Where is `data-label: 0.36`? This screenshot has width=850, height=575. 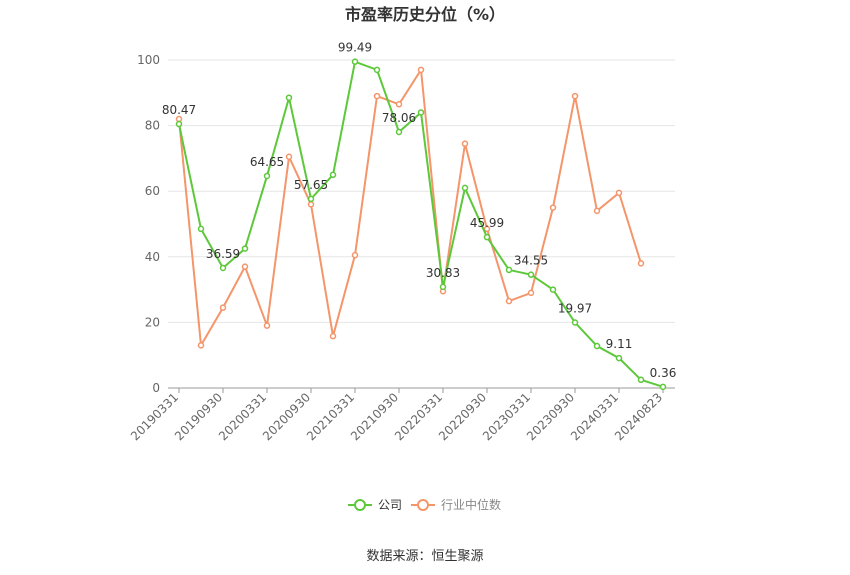 data-label: 0.36 is located at coordinates (663, 373).